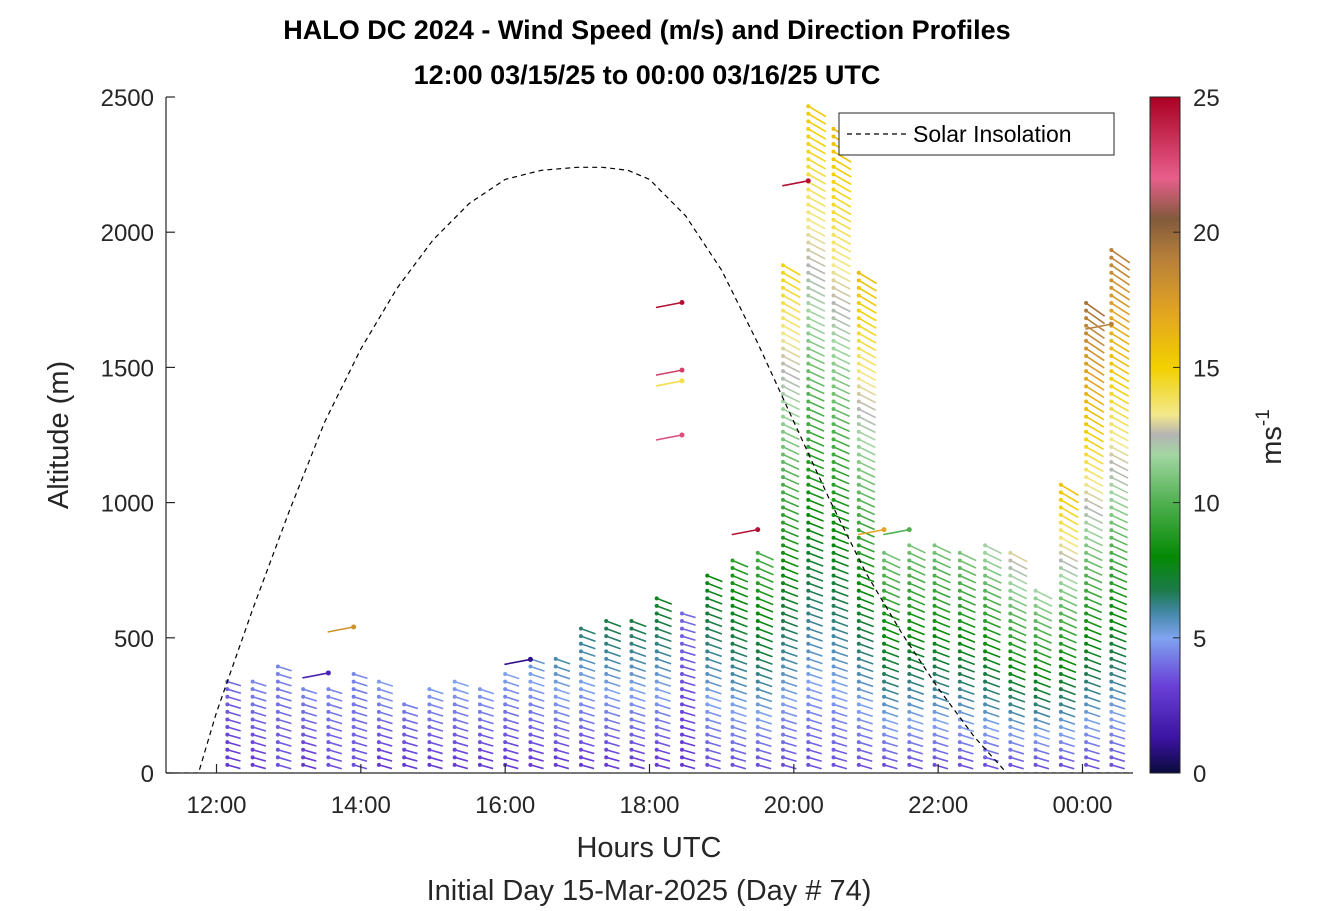 The width and height of the screenshot is (1343, 911). I want to click on colorbar-label: ms-1, so click(1270, 437).